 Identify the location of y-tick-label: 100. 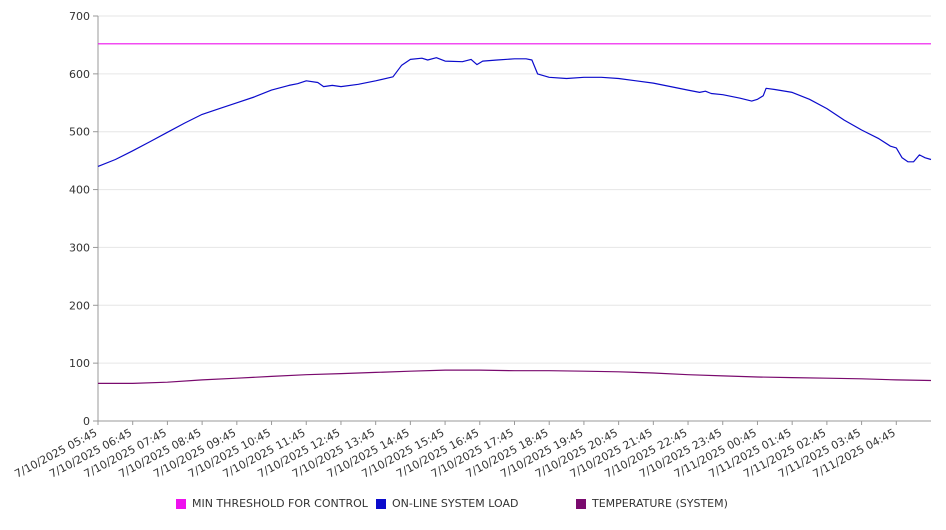
(79, 363).